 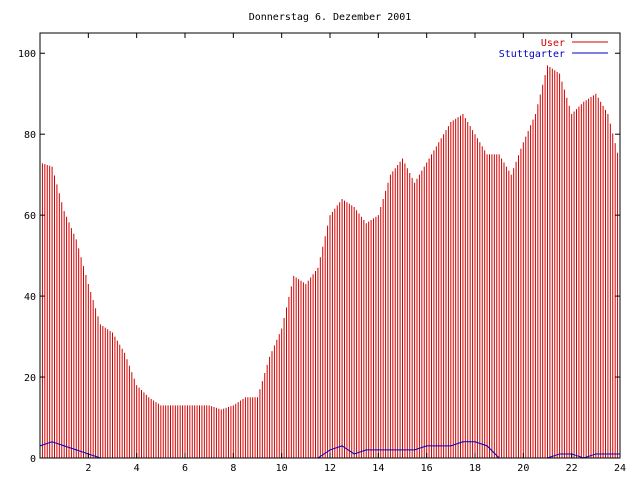 I want to click on x-tick-label: 14, so click(x=378, y=468).